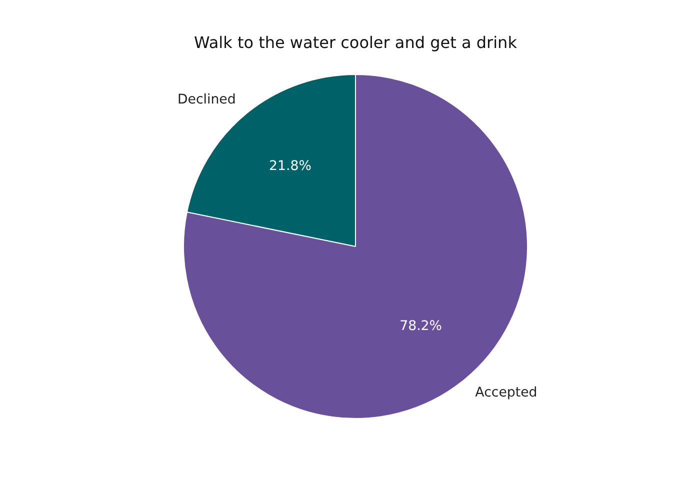 The height and width of the screenshot is (494, 695). What do you see at coordinates (290, 166) in the screenshot?
I see `data-label: 21.8%` at bounding box center [290, 166].